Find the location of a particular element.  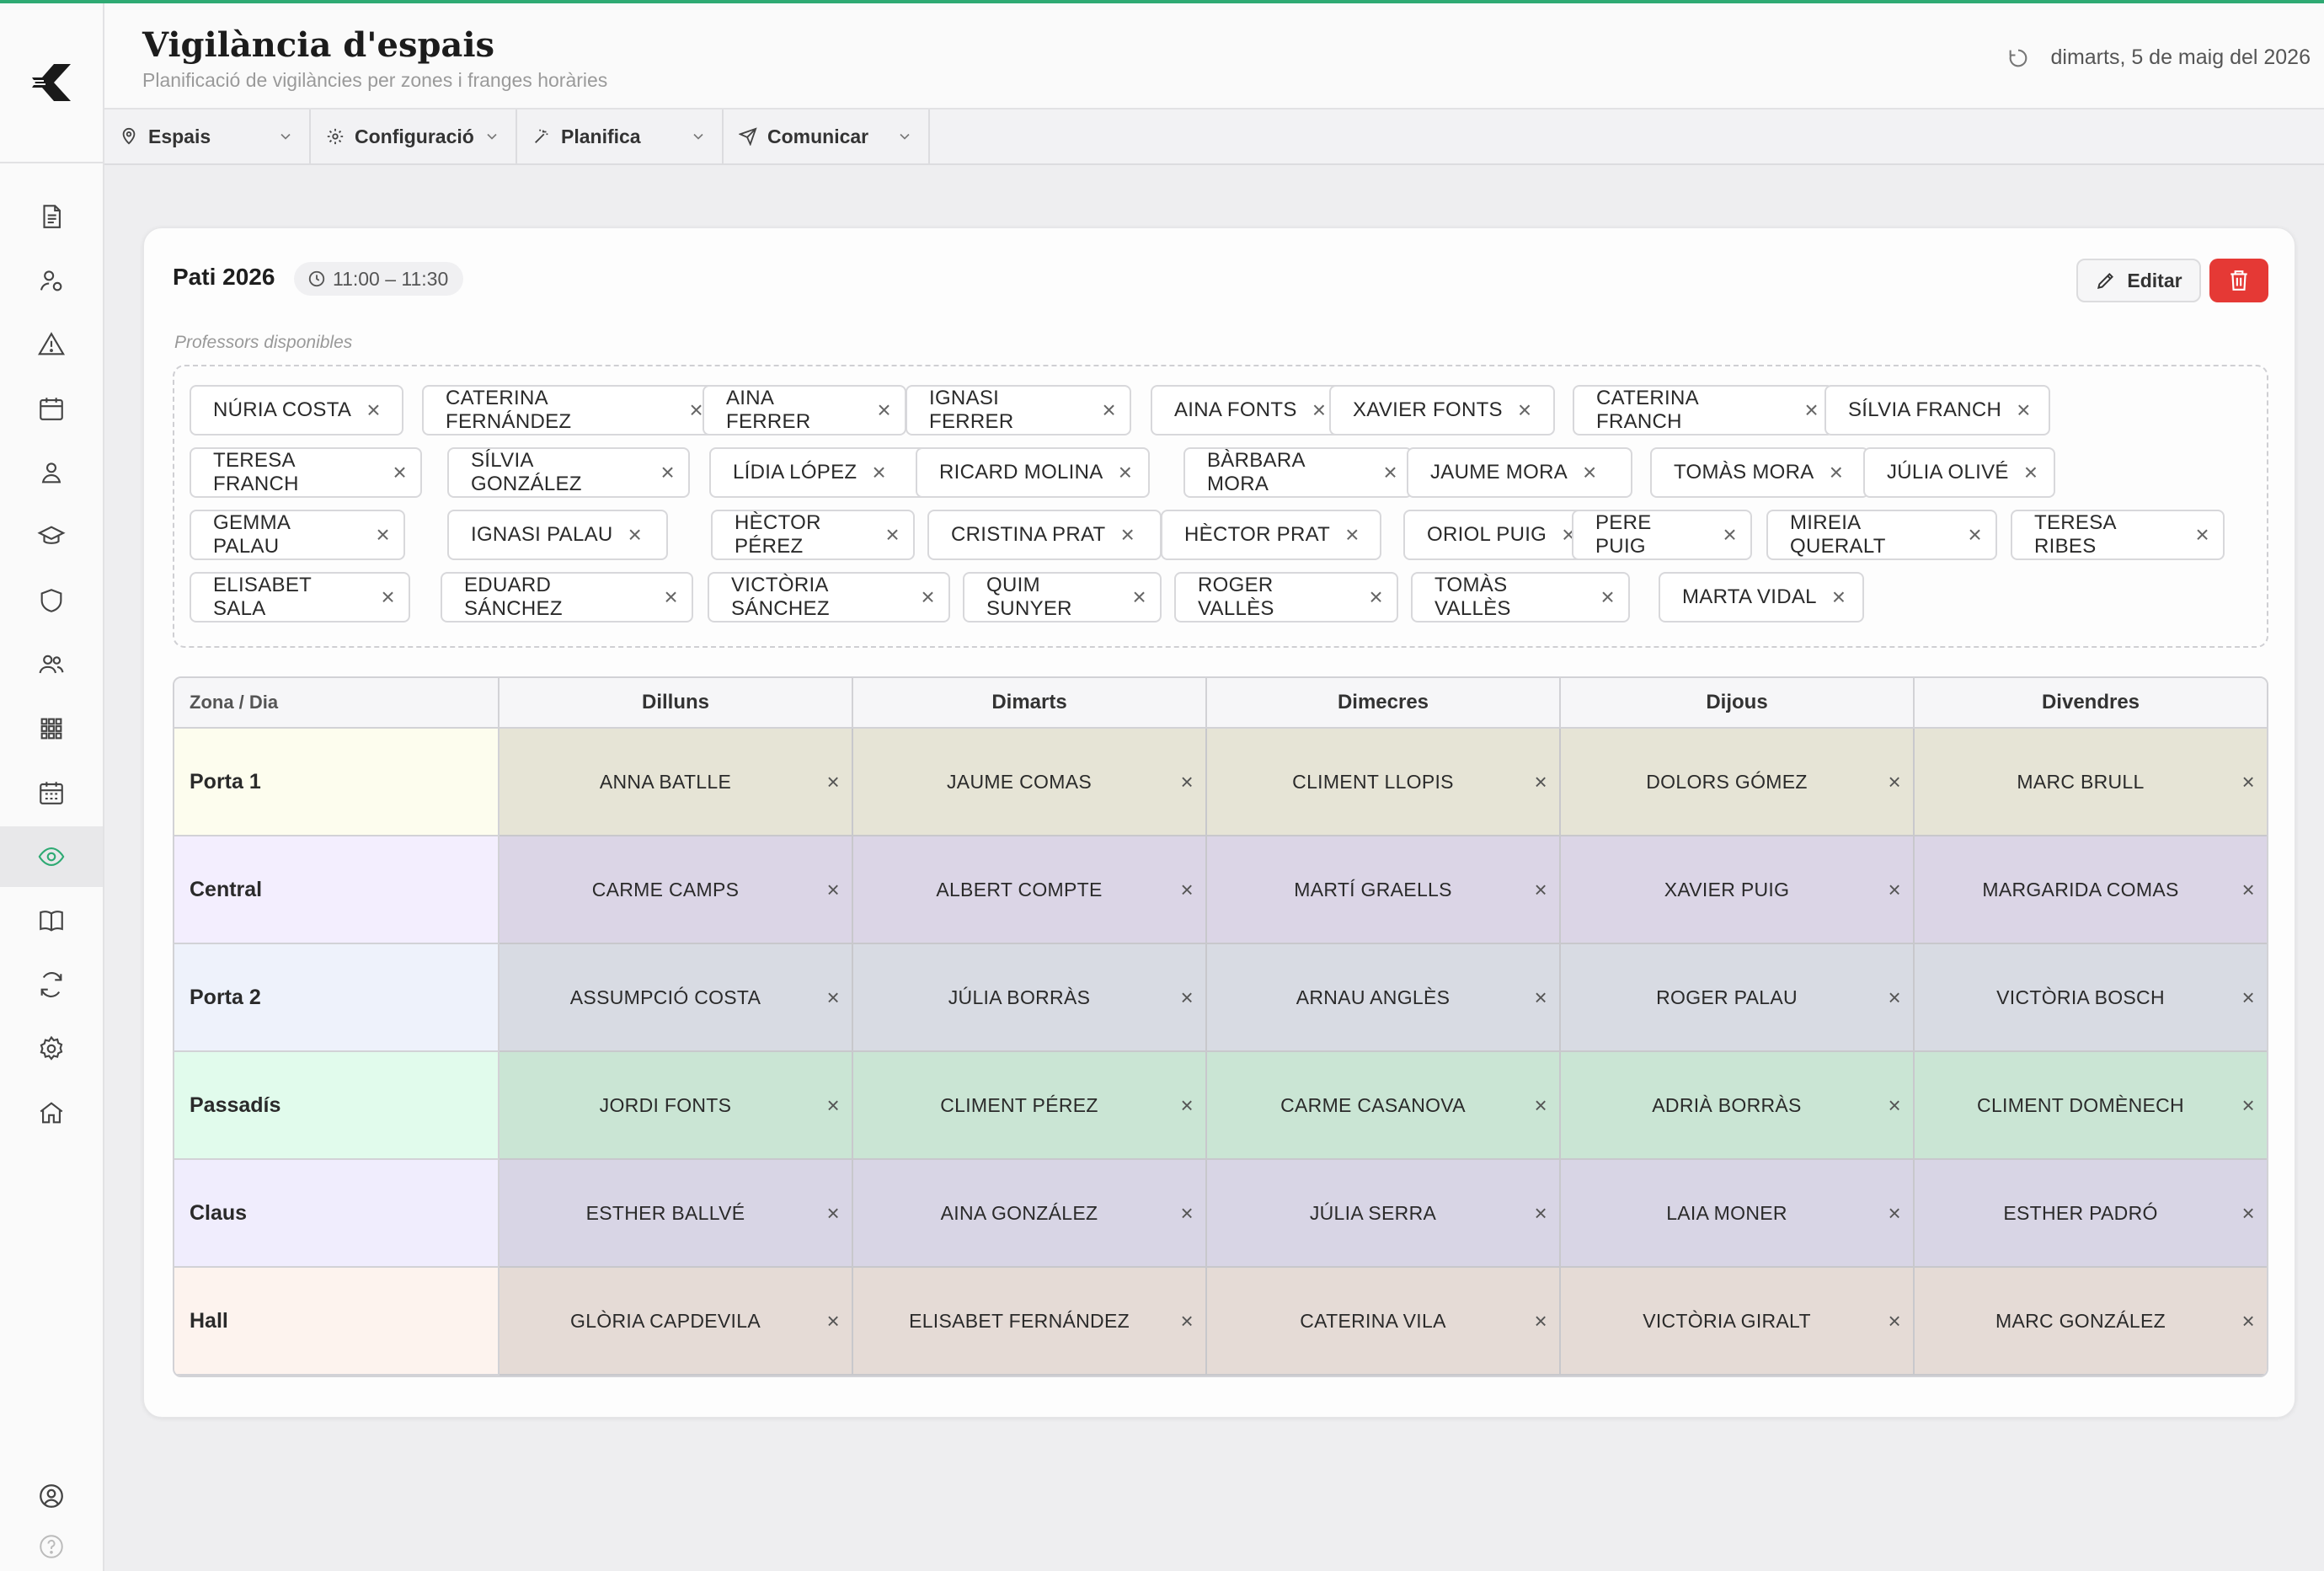

delete-button is located at coordinates (2238, 280).